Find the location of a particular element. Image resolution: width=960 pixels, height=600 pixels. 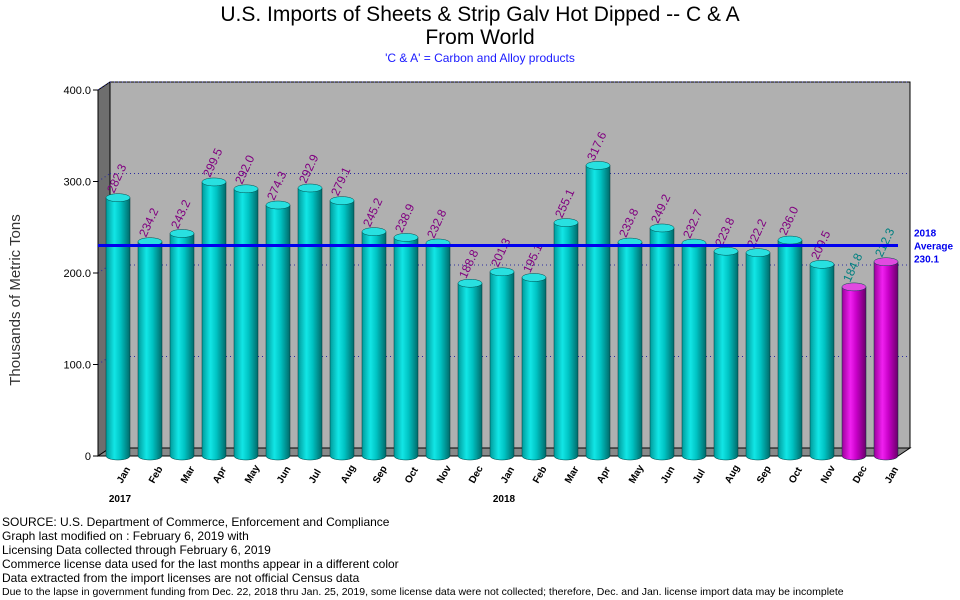

chart-title-line-2: From World is located at coordinates (480, 37).